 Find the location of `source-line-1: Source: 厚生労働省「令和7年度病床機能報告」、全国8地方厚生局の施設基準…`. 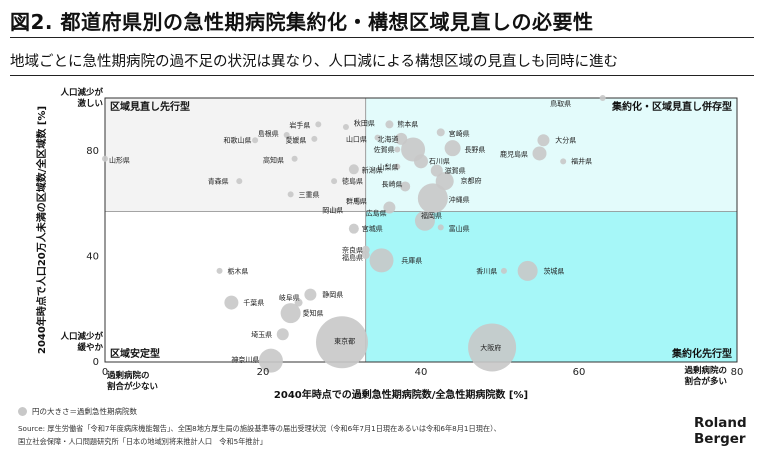

source-line-1: Source: 厚生労働省「令和7年度病床機能報告」、全国8地方厚生局の施設基準… is located at coordinates (259, 428).